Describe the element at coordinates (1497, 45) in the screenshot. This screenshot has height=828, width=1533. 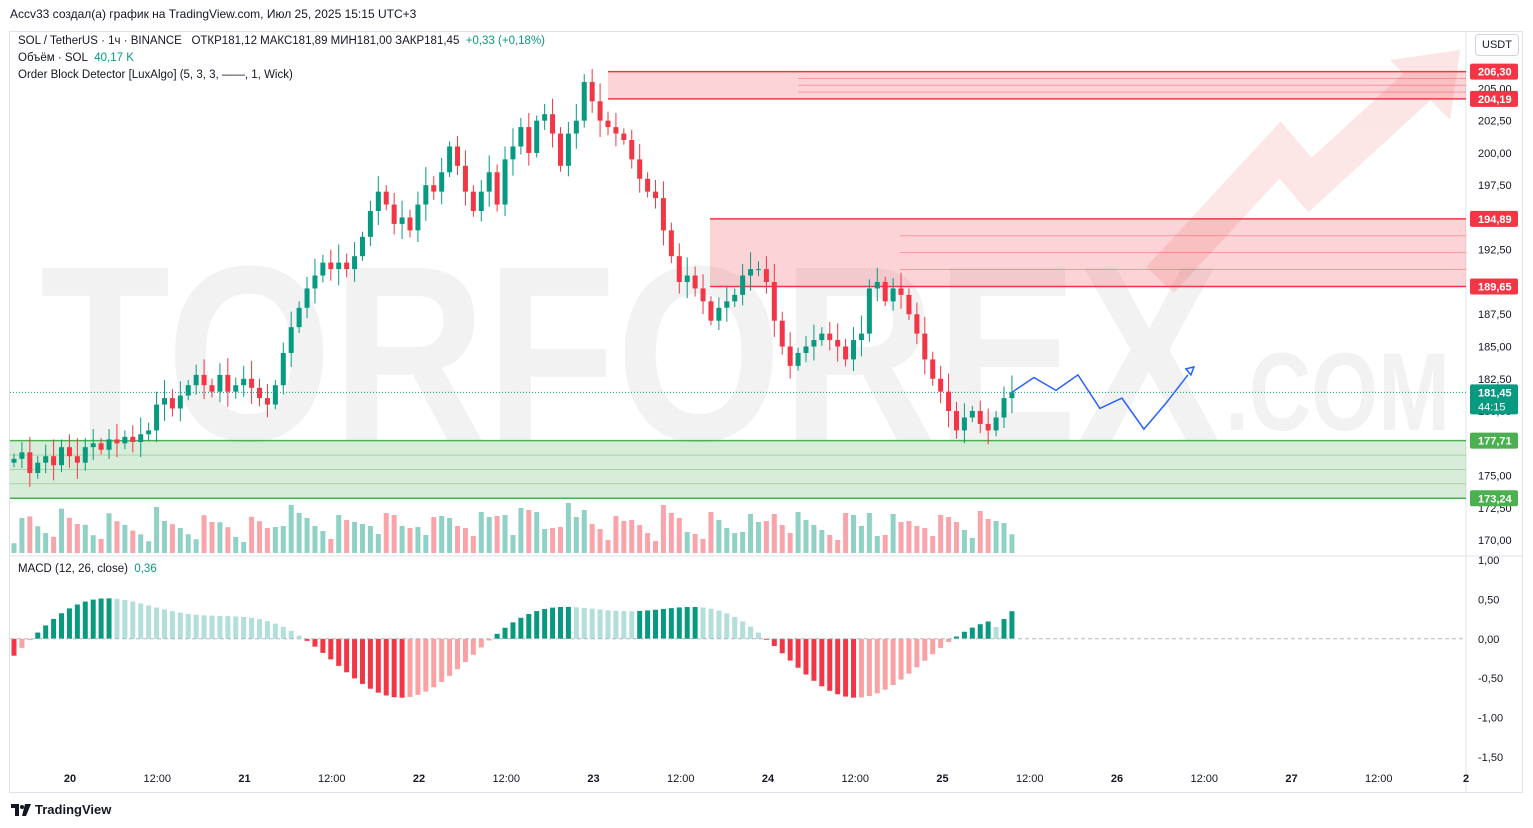
I see `currency-button: USDT` at that location.